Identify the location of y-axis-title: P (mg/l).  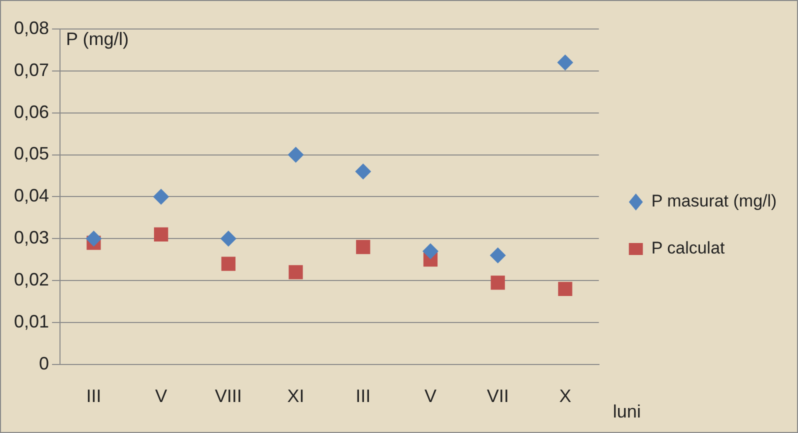
(97, 38).